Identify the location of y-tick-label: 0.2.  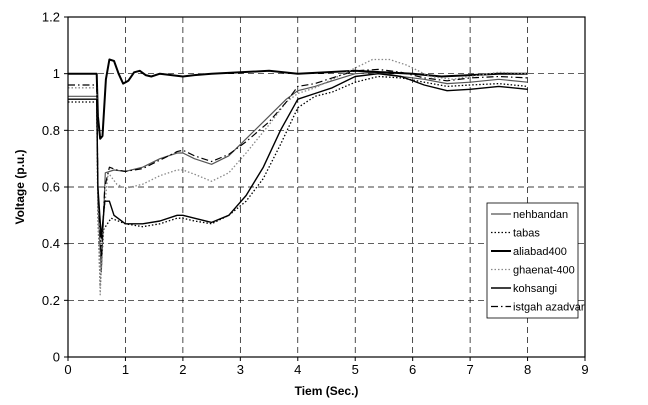
(51, 300).